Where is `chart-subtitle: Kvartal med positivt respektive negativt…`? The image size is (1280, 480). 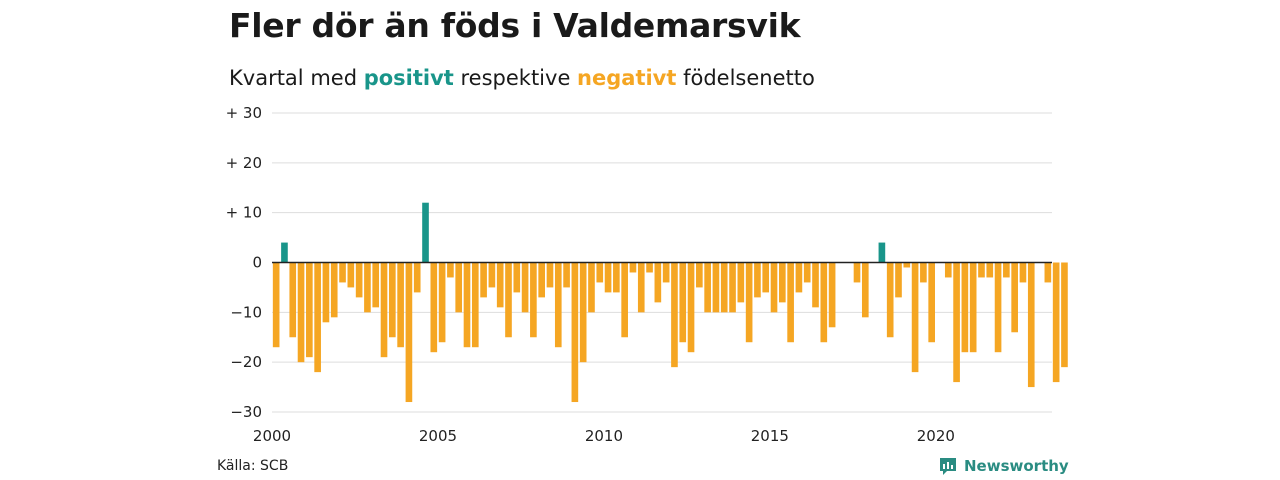
chart-subtitle: Kvartal med positivt respektive negativt… is located at coordinates (522, 78).